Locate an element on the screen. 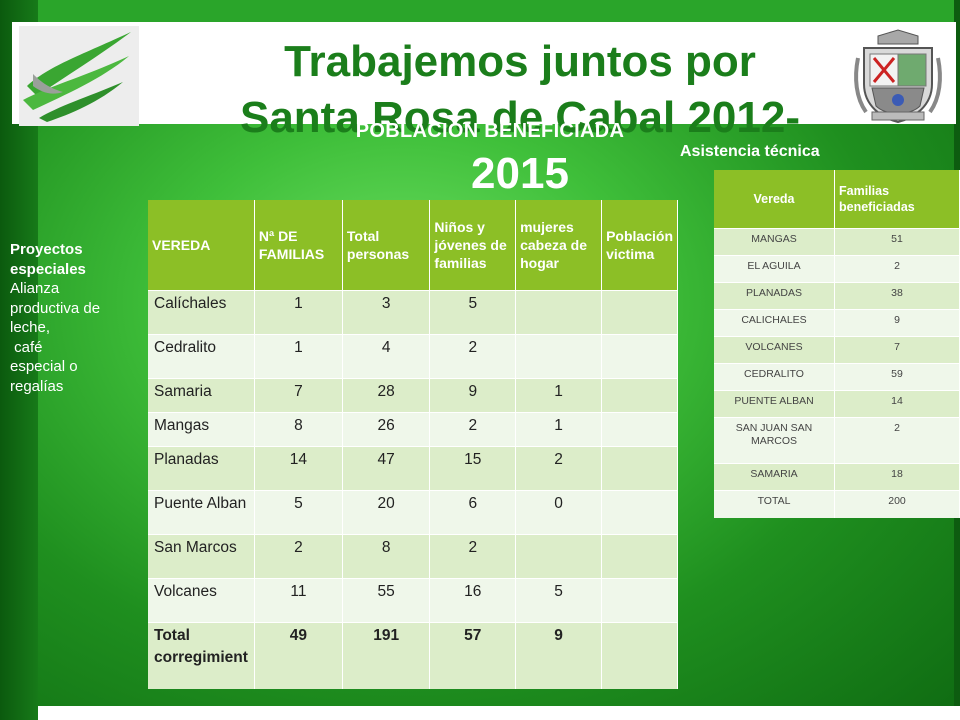 The width and height of the screenshot is (960, 720). table-cell: 20 is located at coordinates (386, 512).